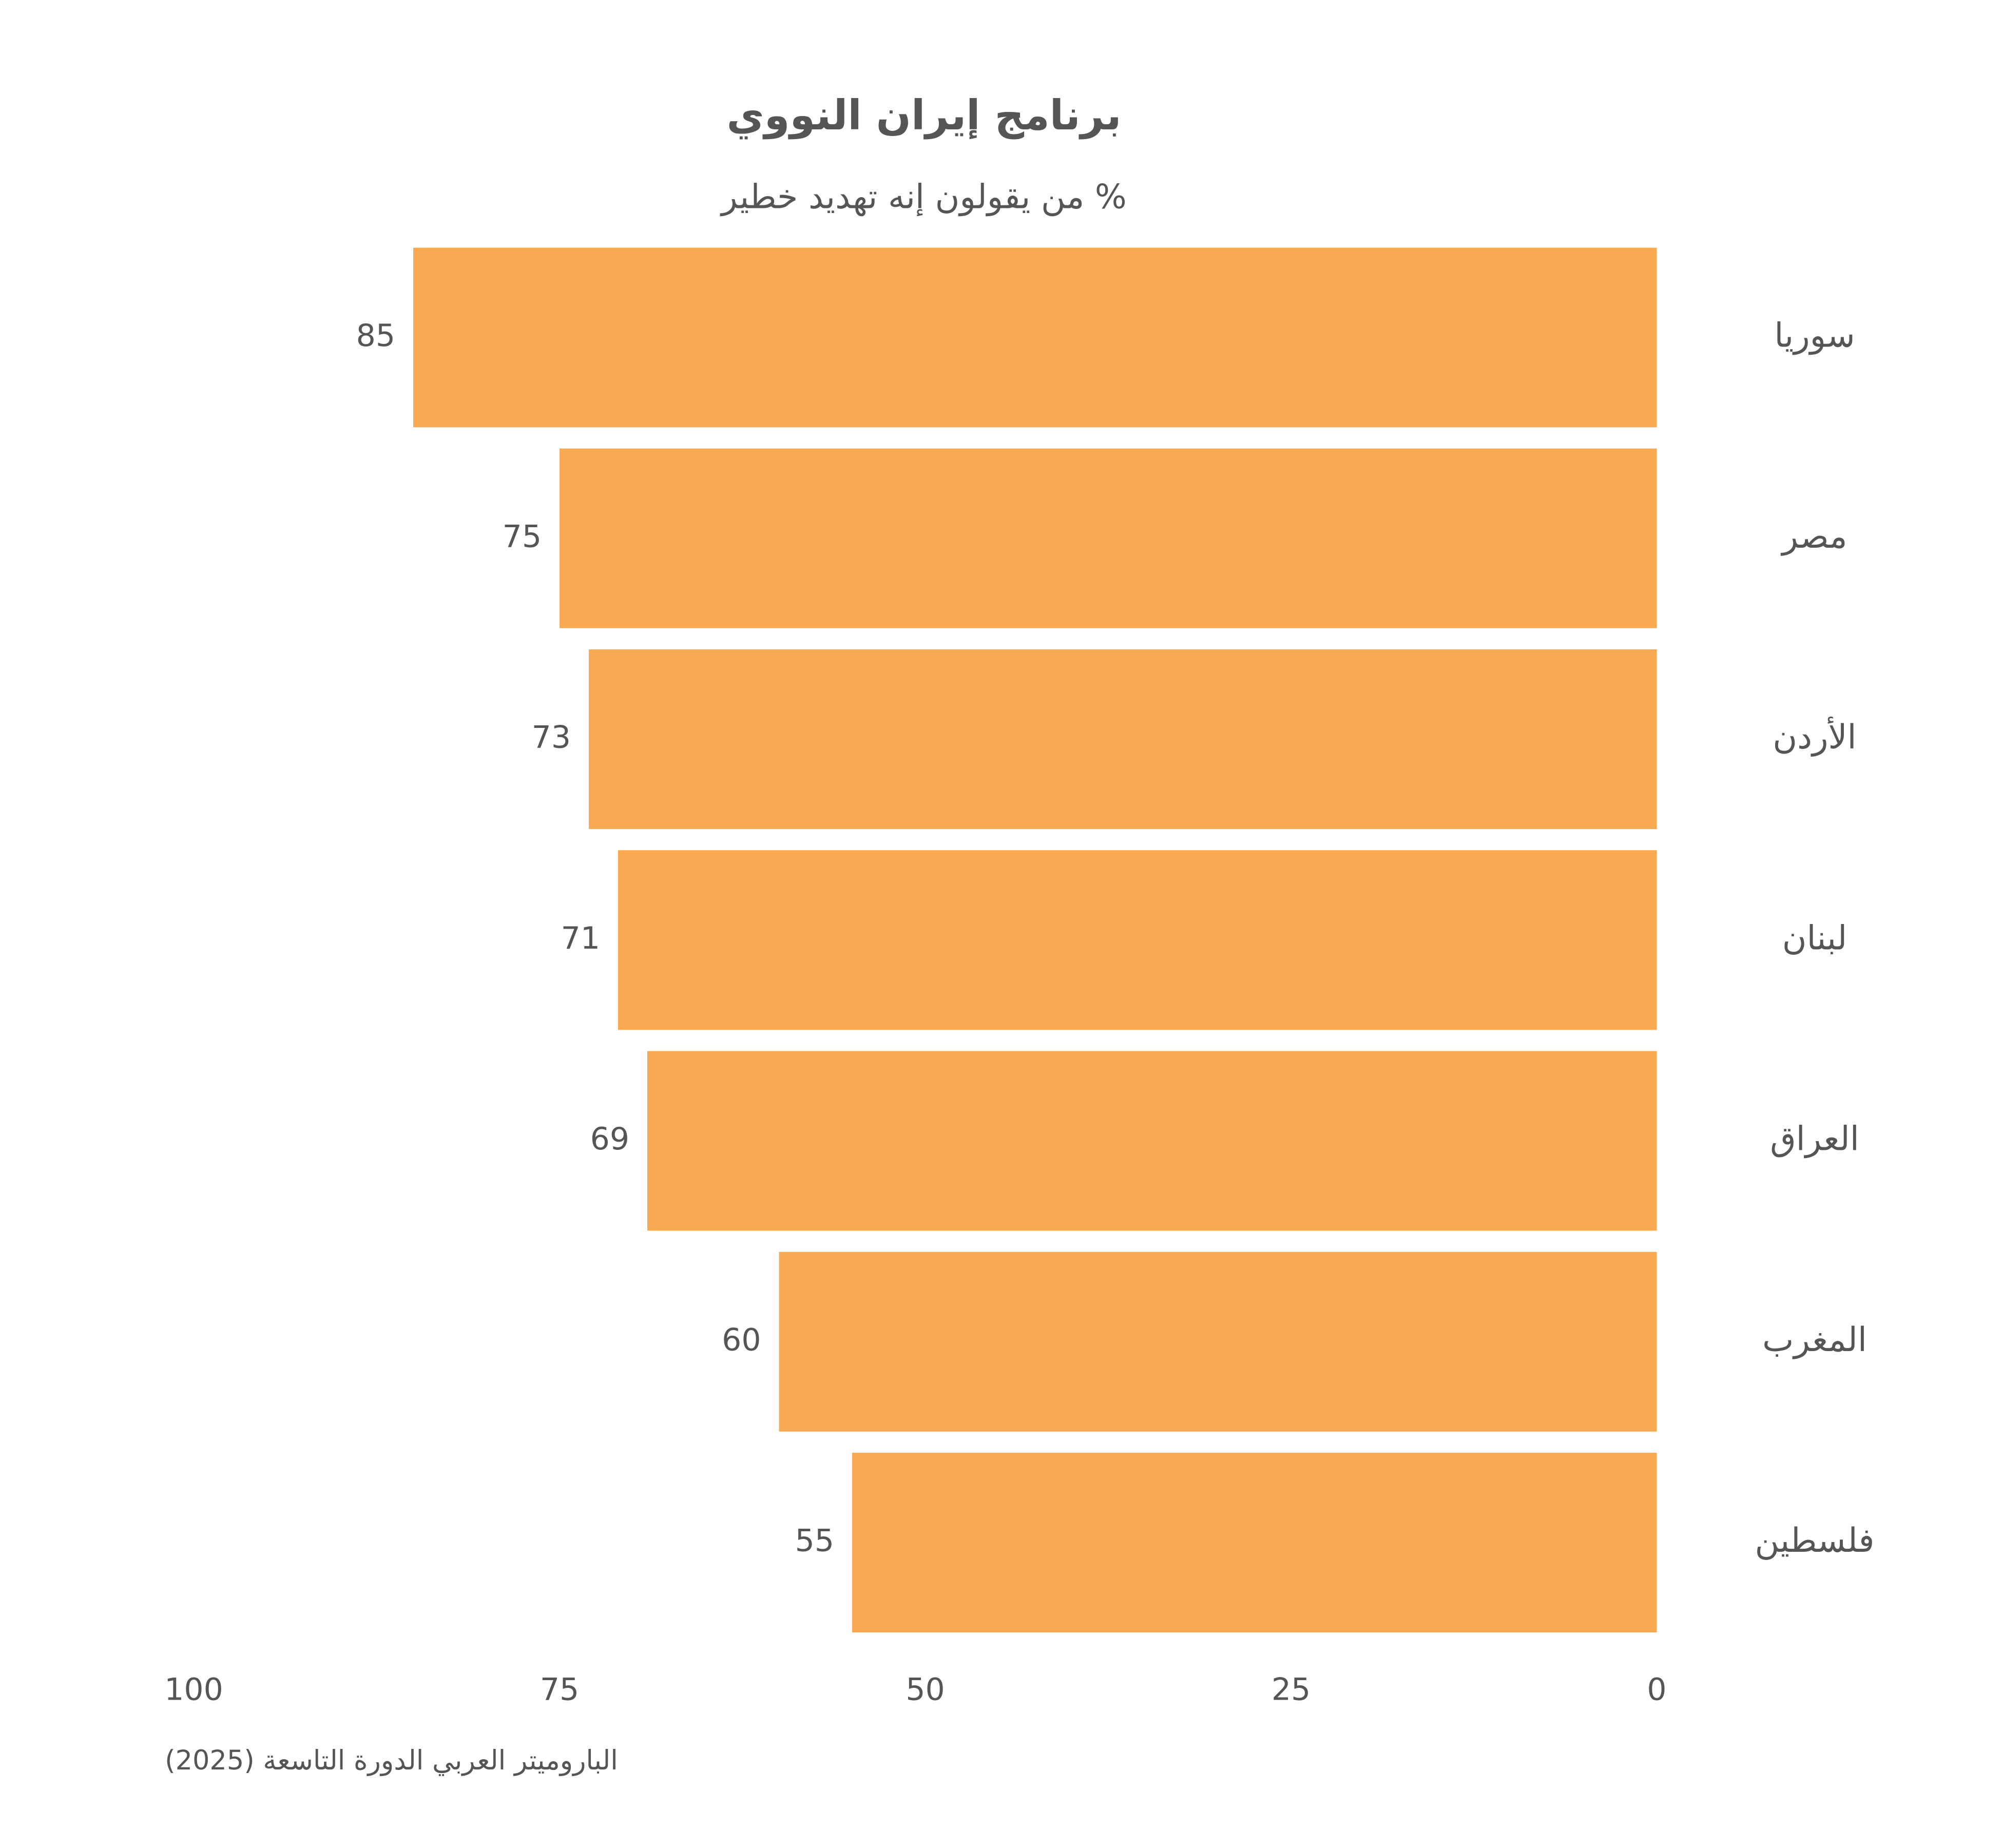 This screenshot has width=2002, height=1848. I want to click on y-tick-label: العراق, so click(1814, 1139).